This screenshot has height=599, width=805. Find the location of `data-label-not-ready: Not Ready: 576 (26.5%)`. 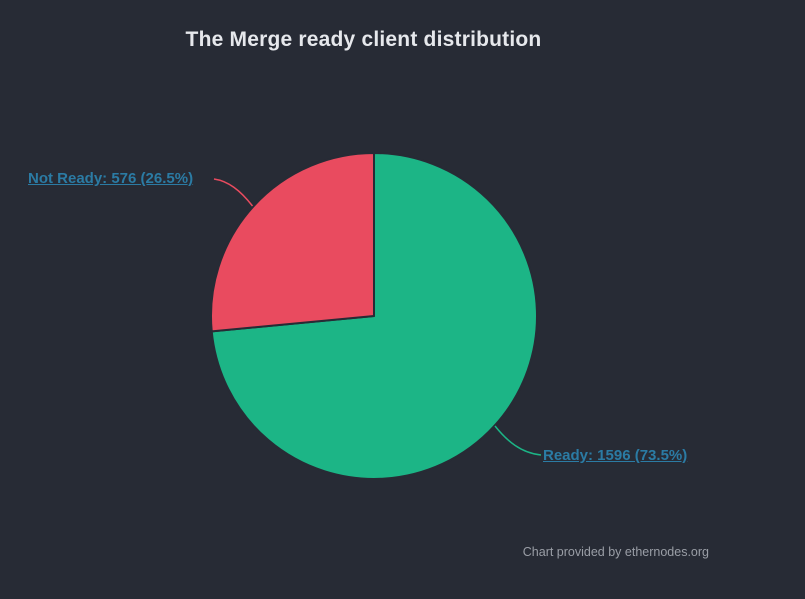

data-label-not-ready: Not Ready: 576 (26.5%) is located at coordinates (111, 178).